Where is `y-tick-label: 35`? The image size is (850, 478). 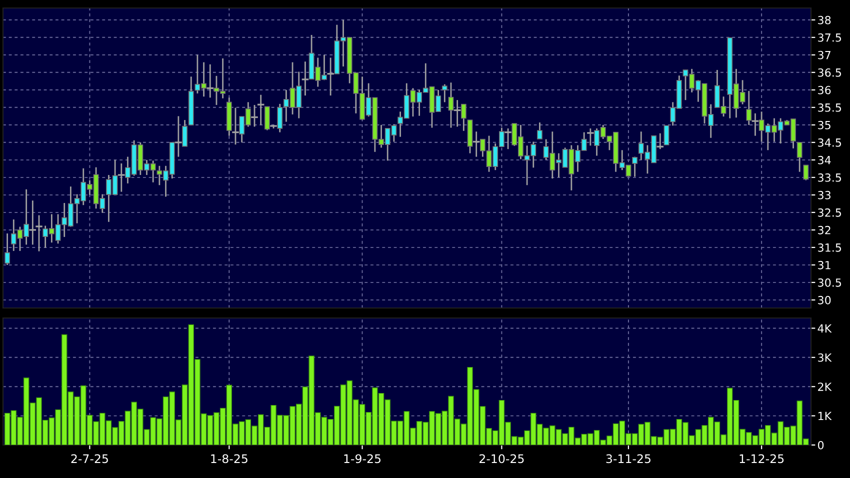 y-tick-label: 35 is located at coordinates (824, 125).